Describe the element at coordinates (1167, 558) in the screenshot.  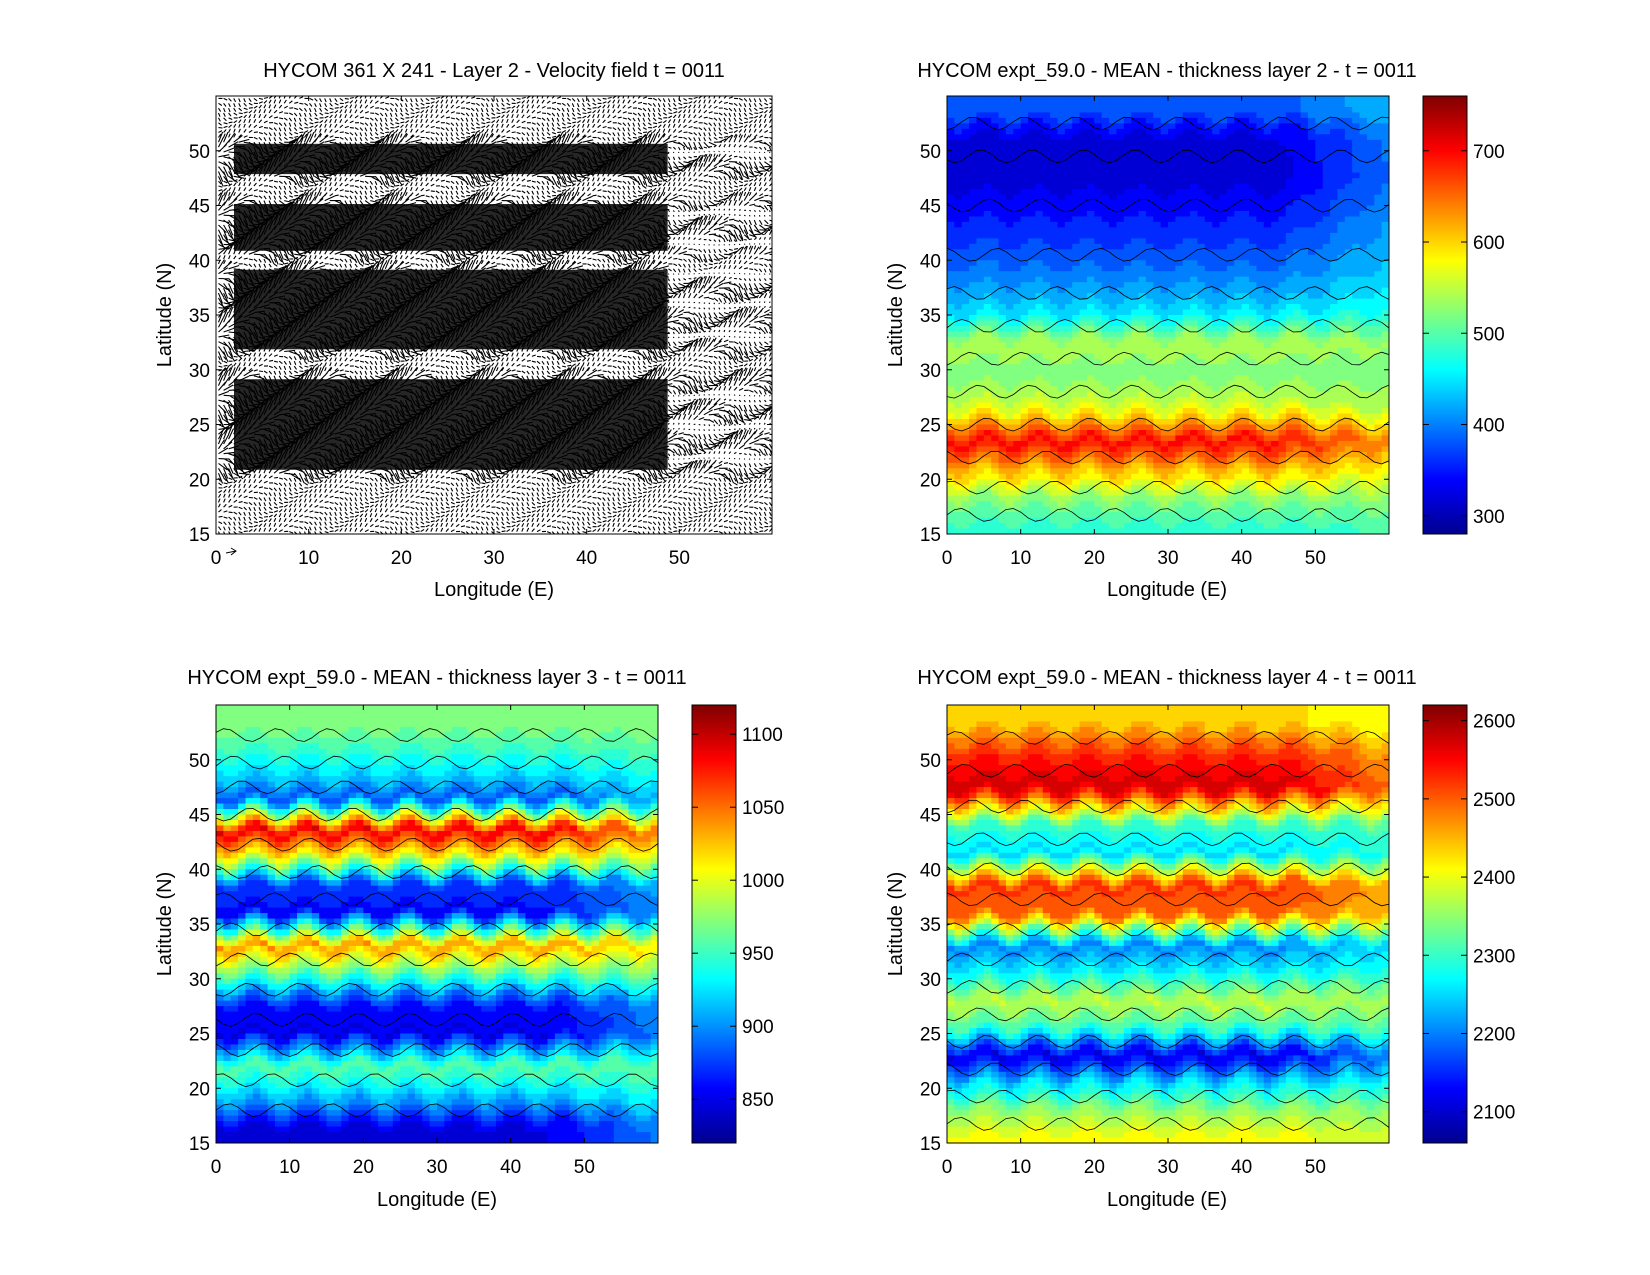
I see `x-tick-label: 30` at that location.